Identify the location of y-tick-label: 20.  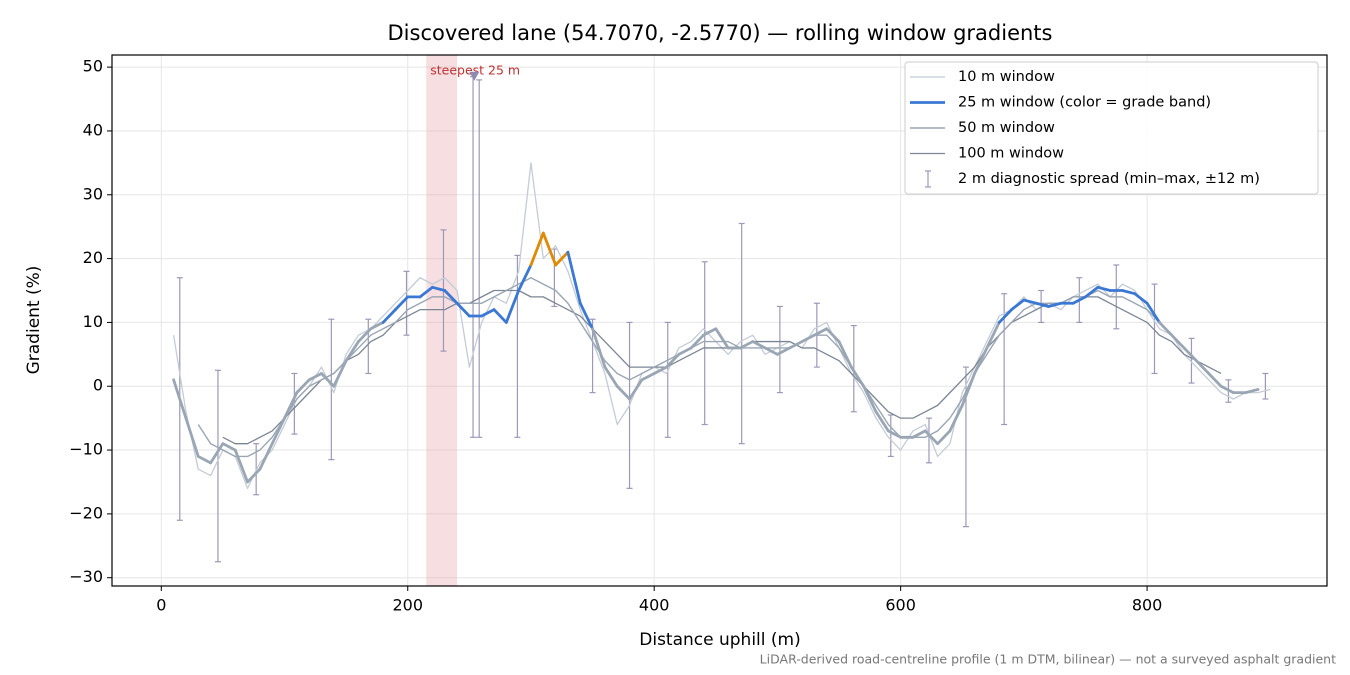
(93, 257).